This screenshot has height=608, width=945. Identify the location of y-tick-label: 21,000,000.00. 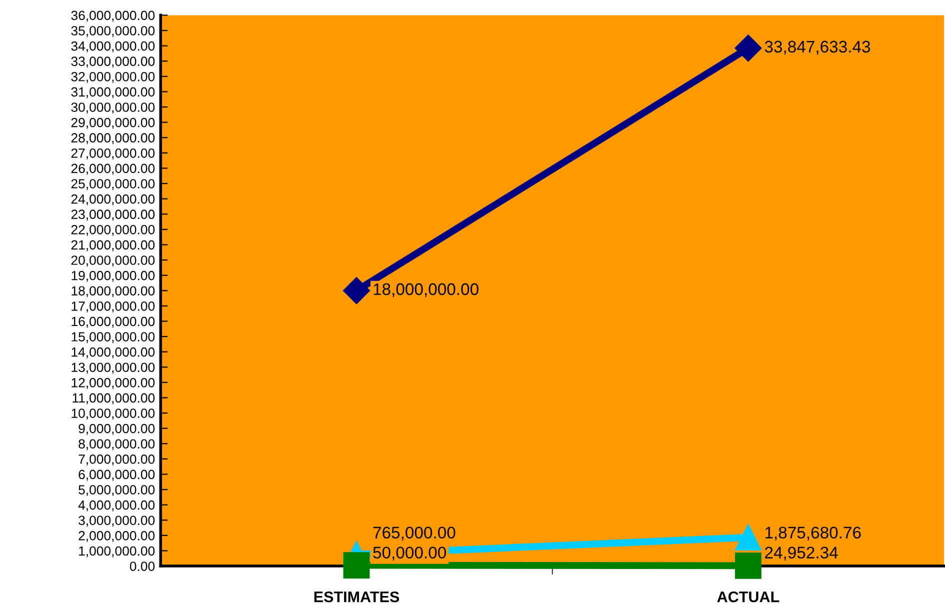
(113, 246).